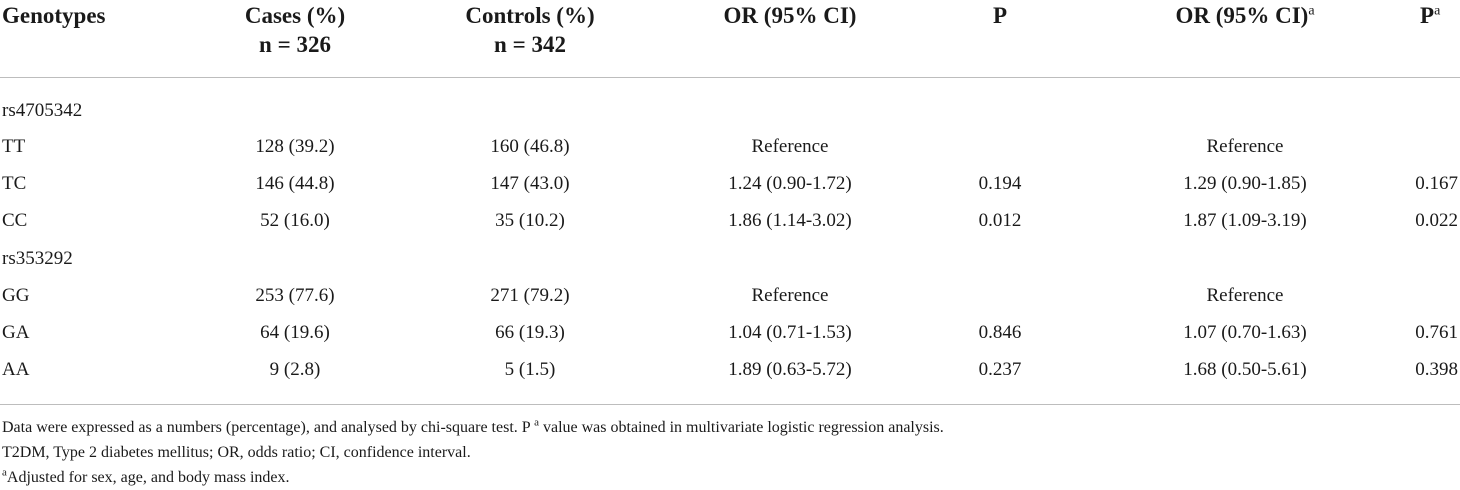 The width and height of the screenshot is (1460, 490). What do you see at coordinates (1245, 369) in the screenshot?
I see `row-or-adjusted: 1.68 (0.50-5.61)` at bounding box center [1245, 369].